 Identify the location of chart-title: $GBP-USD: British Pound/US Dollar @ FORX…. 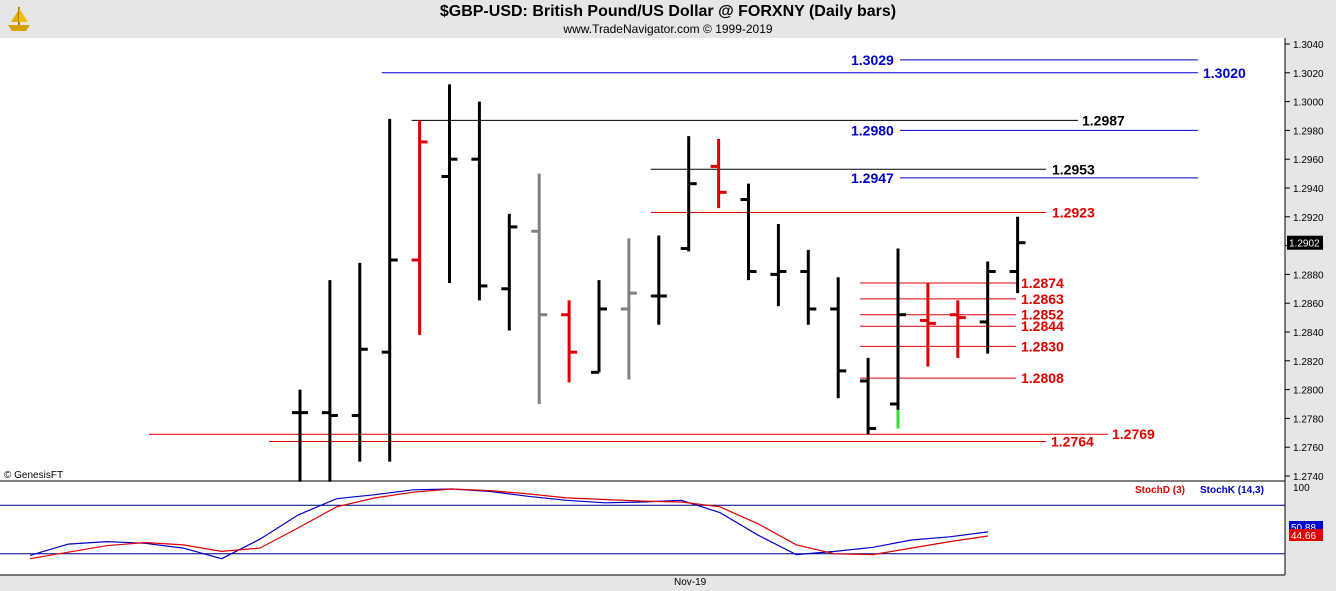
(668, 11).